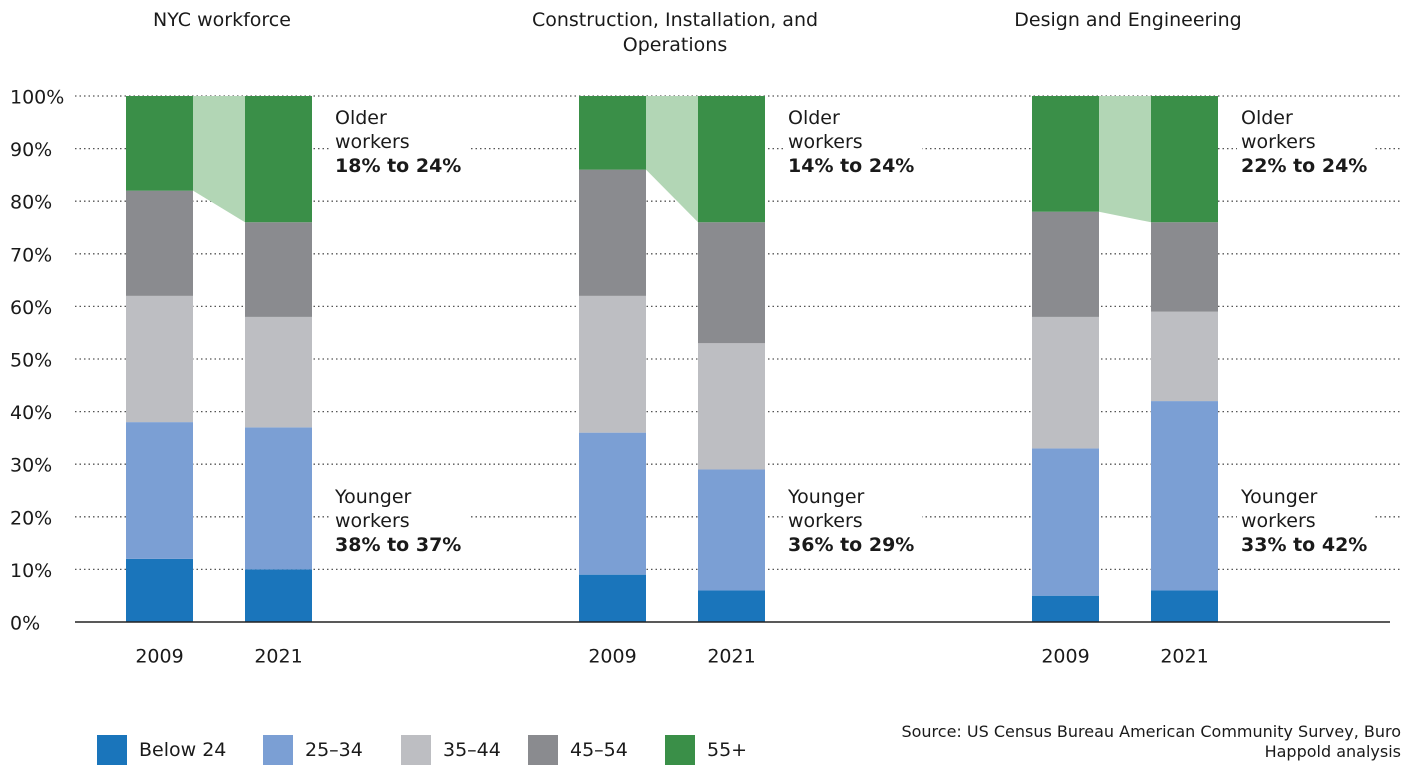 This screenshot has height=766, width=1401. I want to click on y-tick-label: 10%, so click(31, 571).